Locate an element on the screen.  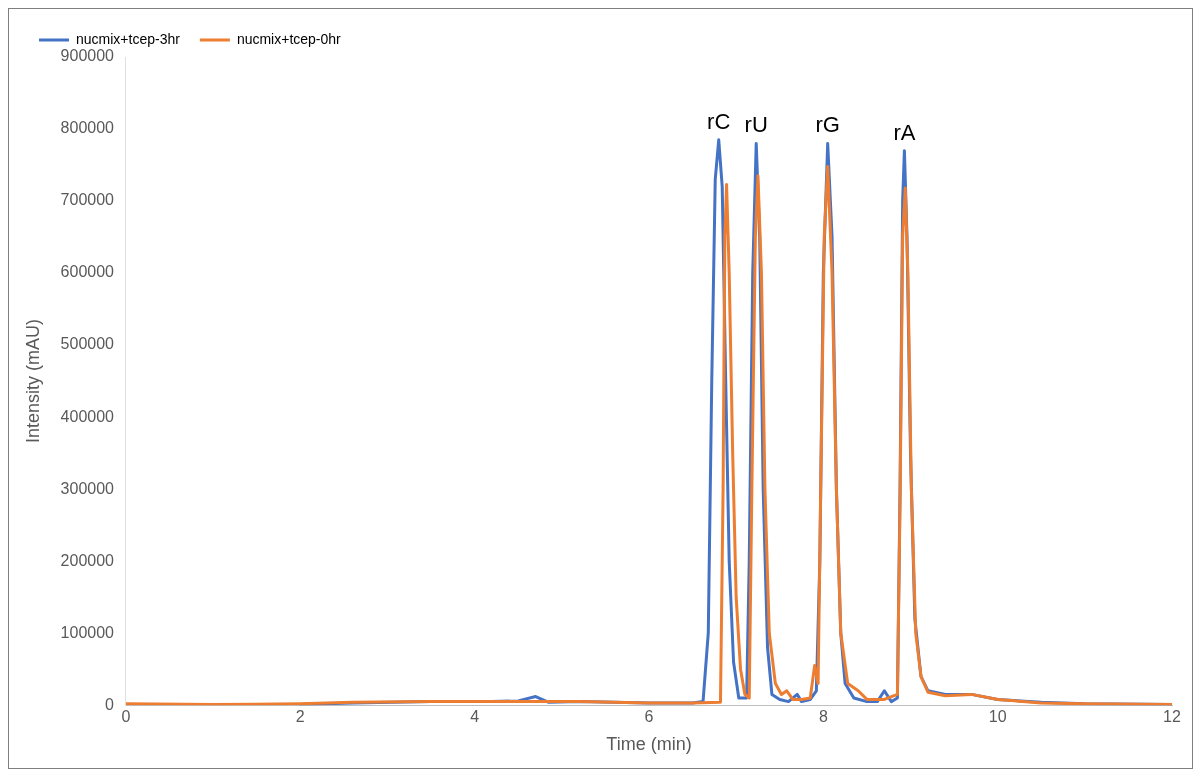
y-tick-label: 200000 is located at coordinates (87, 560).